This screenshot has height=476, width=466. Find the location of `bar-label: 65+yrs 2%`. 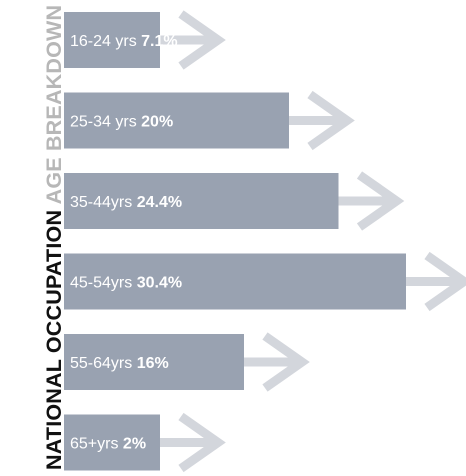

bar-label: 65+yrs 2% is located at coordinates (108, 444).